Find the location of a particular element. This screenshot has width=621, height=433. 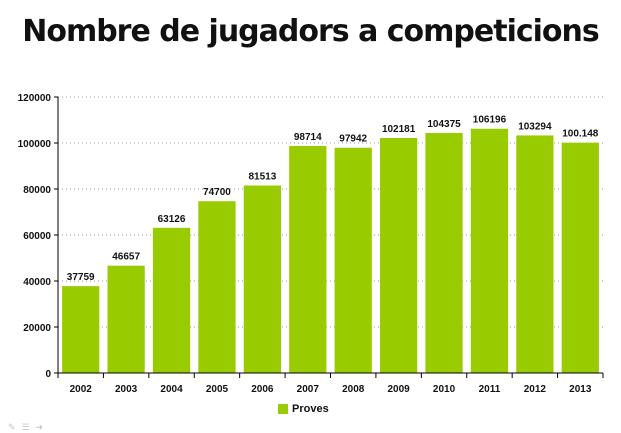

y-tick-label: 20000 is located at coordinates (37, 328).